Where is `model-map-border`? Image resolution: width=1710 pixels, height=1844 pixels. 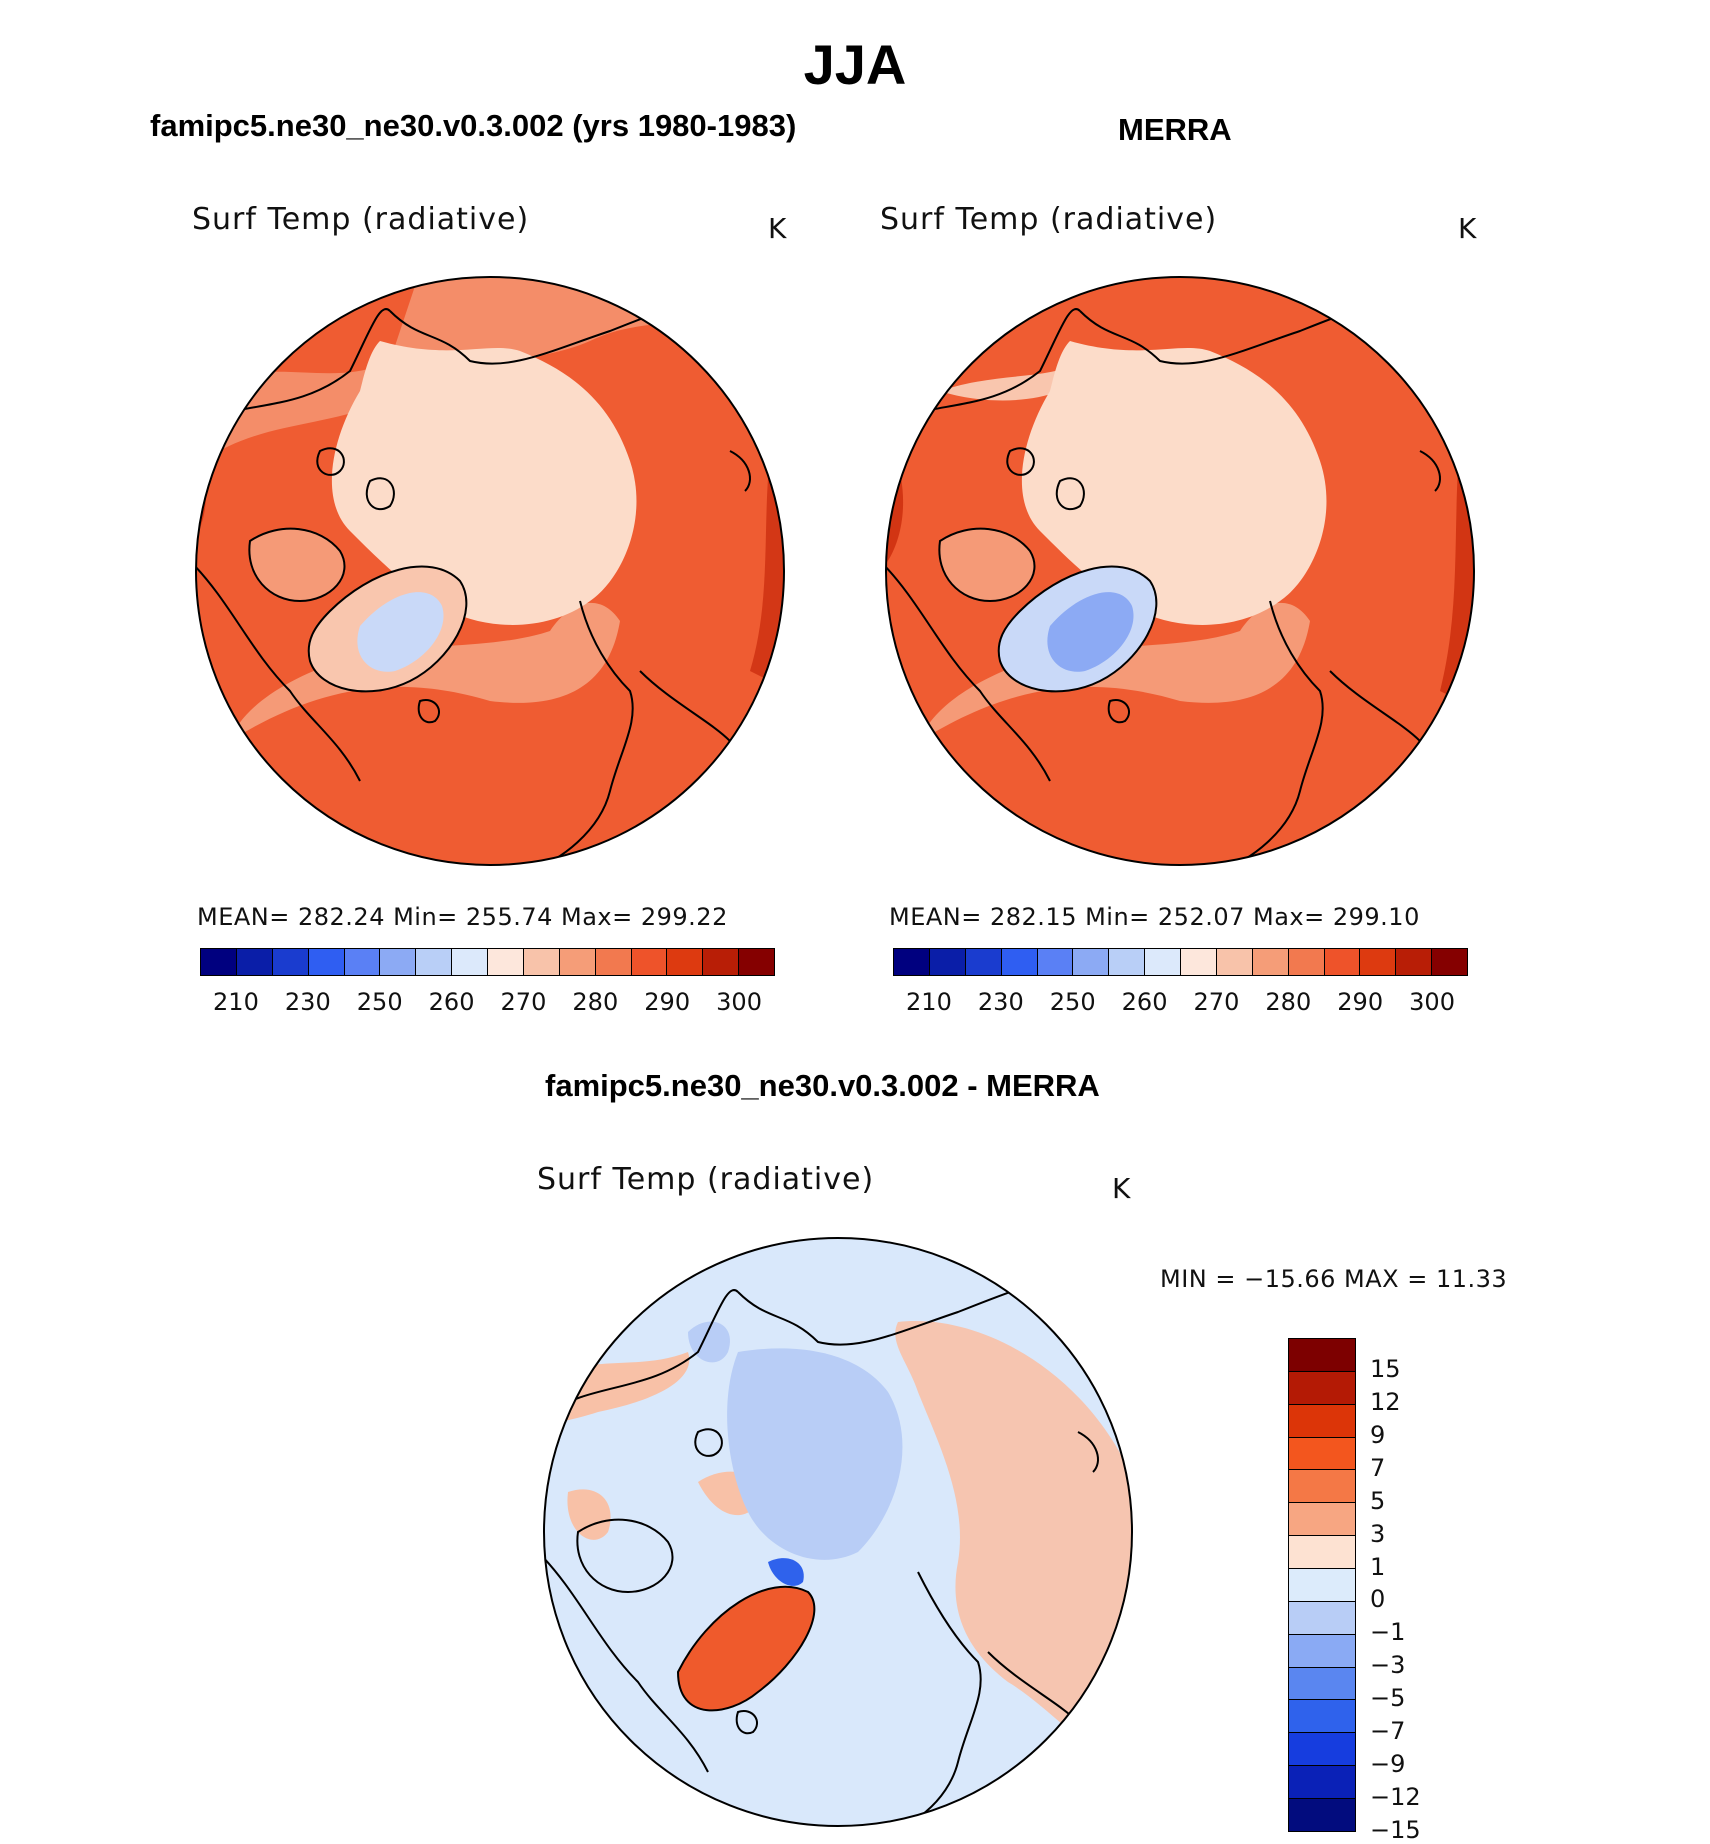
model-map-border is located at coordinates (490, 571).